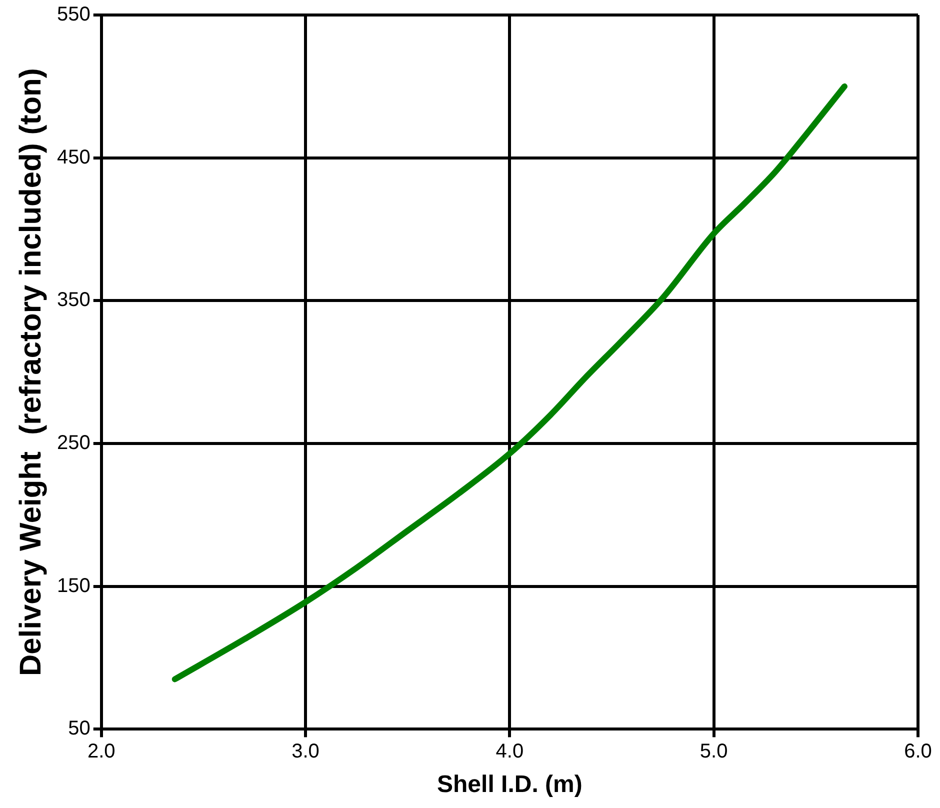 This screenshot has height=808, width=940. Describe the element at coordinates (79, 729) in the screenshot. I see `y-tick-label: 50` at that location.